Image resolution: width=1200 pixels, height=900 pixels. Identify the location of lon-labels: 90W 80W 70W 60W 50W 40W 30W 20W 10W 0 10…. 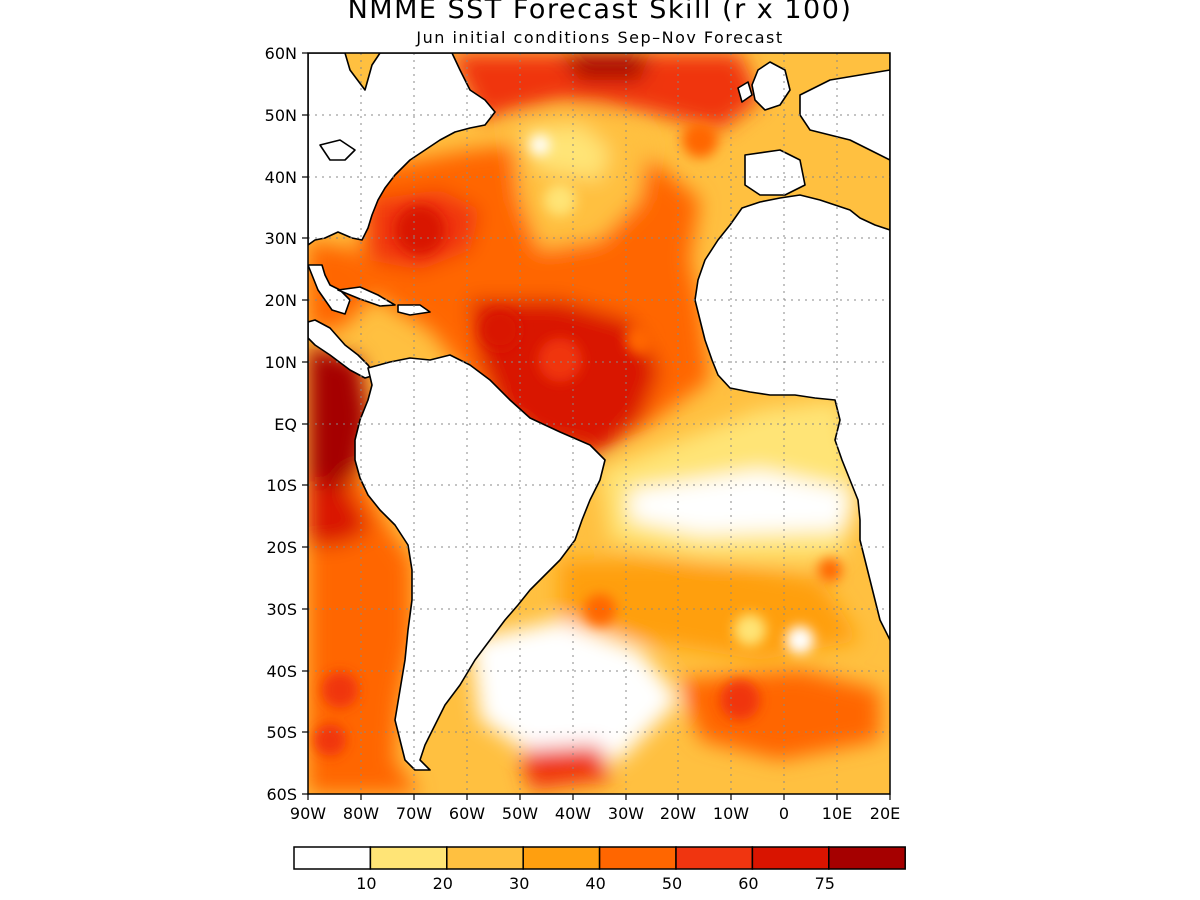
(595, 813).